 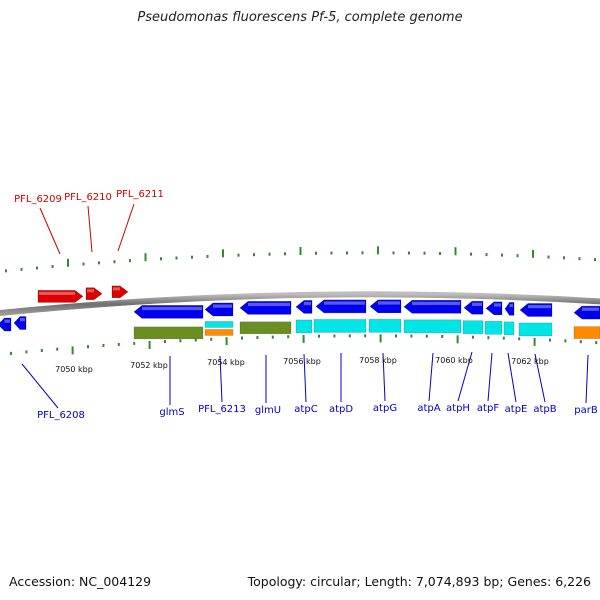 I want to click on scale-label: 7058 kbp, so click(x=378, y=360).